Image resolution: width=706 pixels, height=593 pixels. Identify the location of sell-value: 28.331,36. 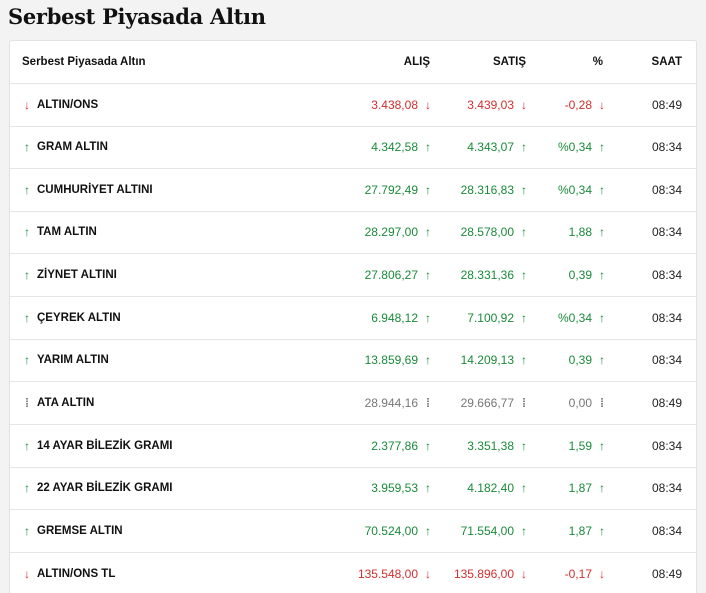
(487, 275).